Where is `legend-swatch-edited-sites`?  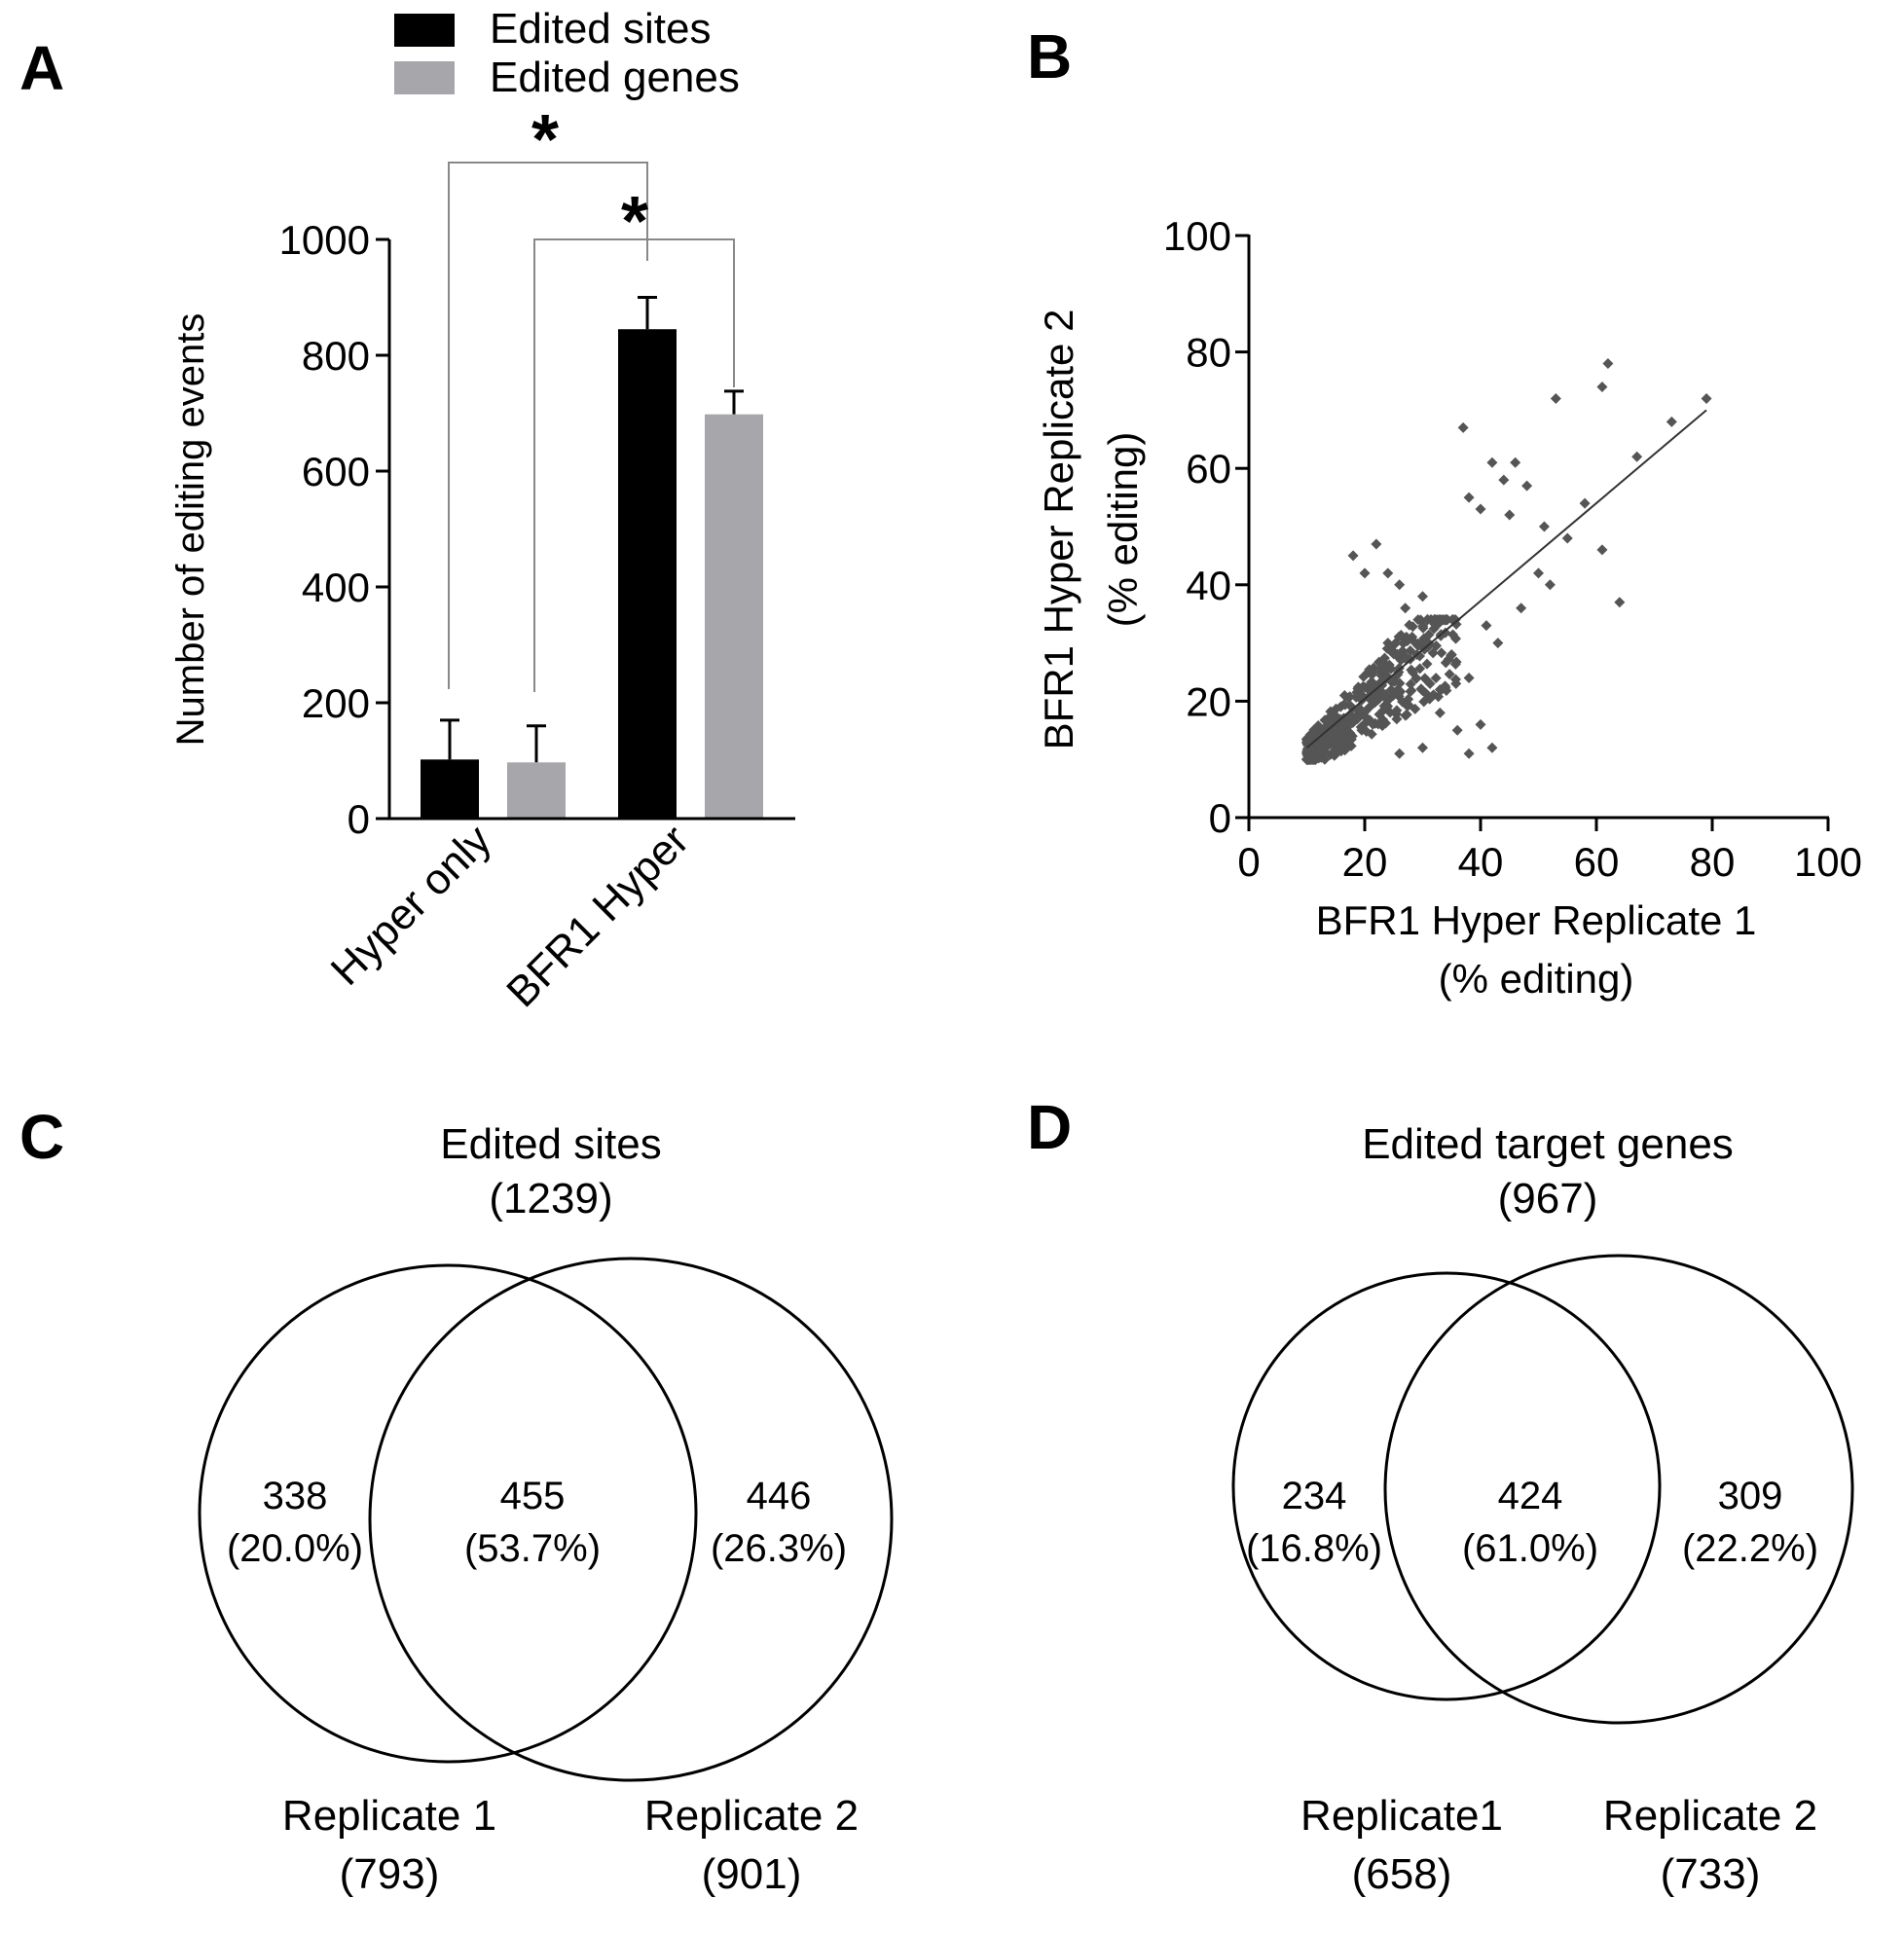
legend-swatch-edited-sites is located at coordinates (424, 31).